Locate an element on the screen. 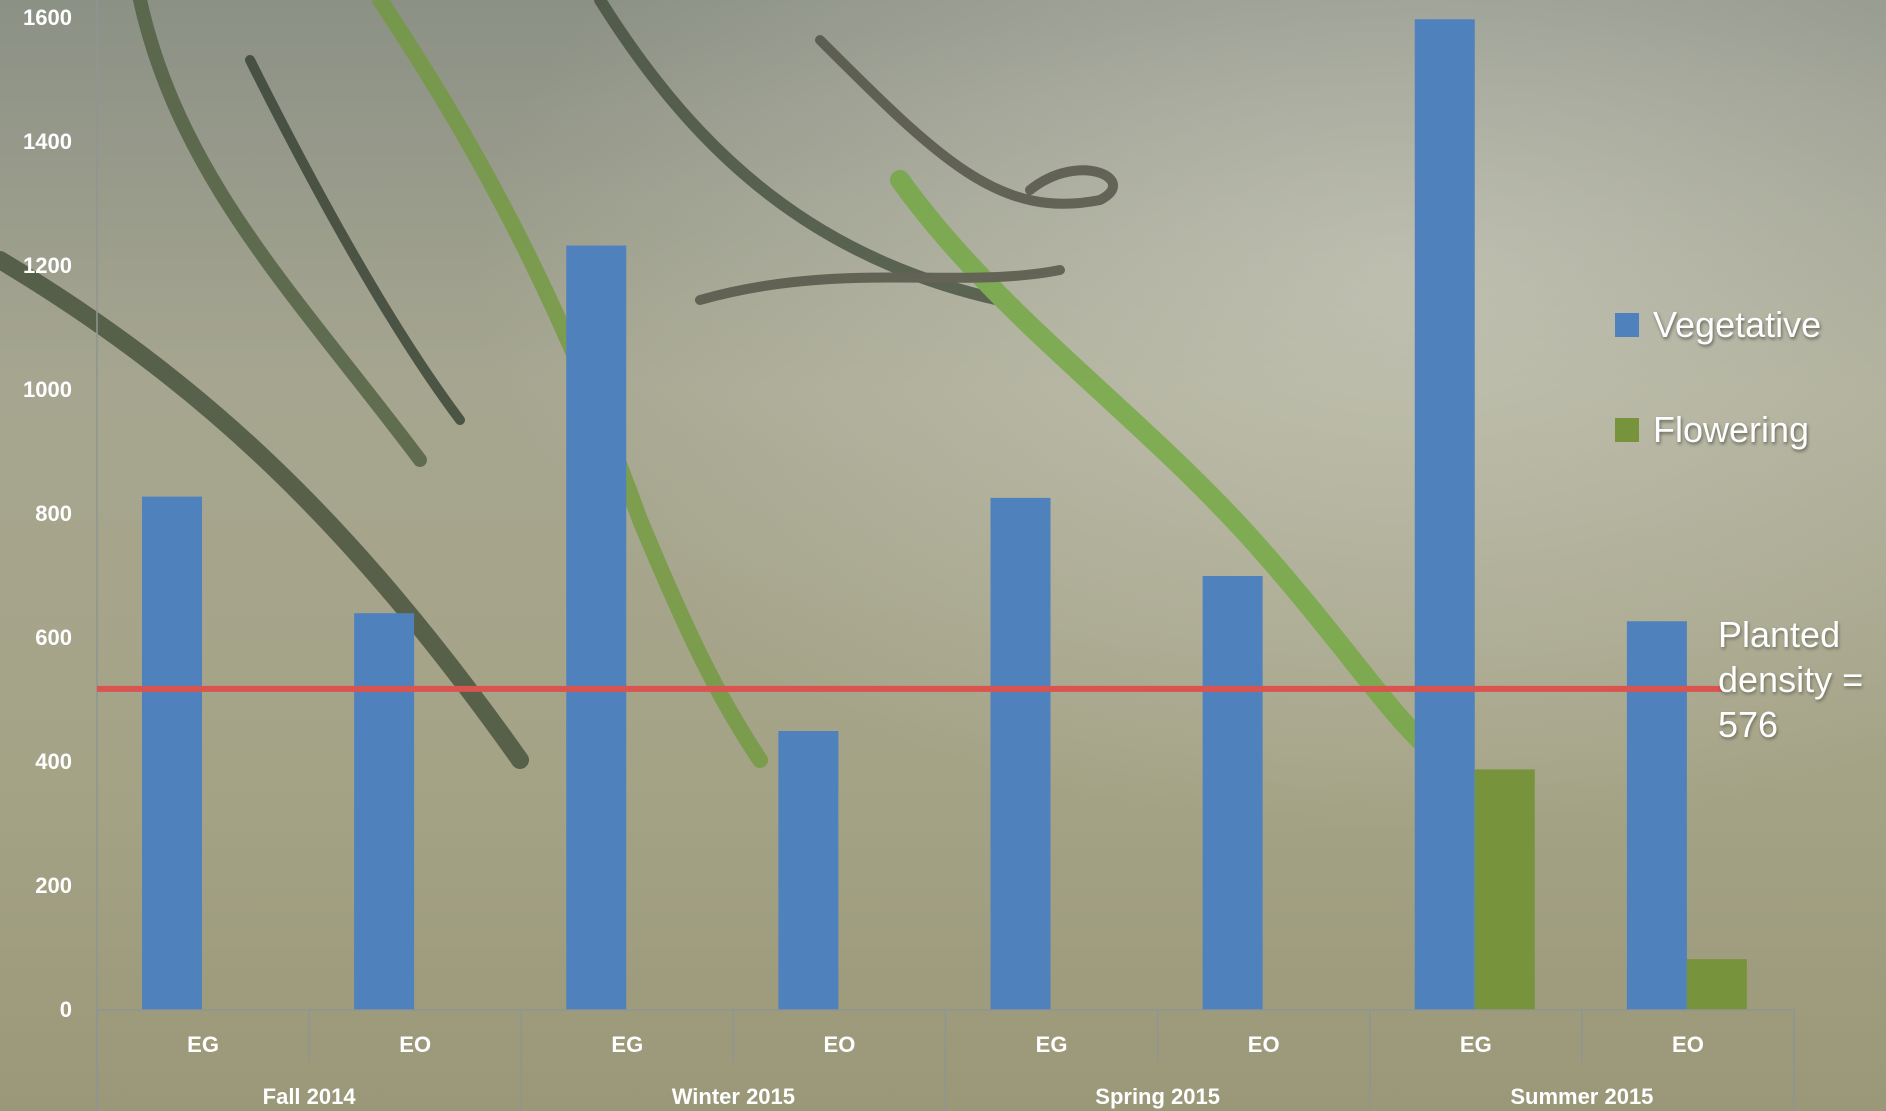 This screenshot has height=1111, width=1886. legend-label-vegetative: Vegetative is located at coordinates (1737, 324).